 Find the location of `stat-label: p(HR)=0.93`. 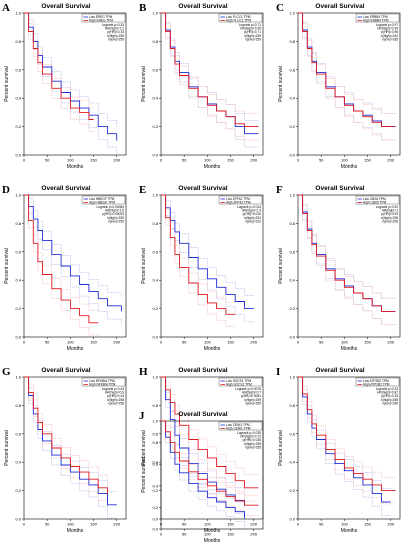

stat-label: p(HR)=0.93 is located at coordinates (389, 214).